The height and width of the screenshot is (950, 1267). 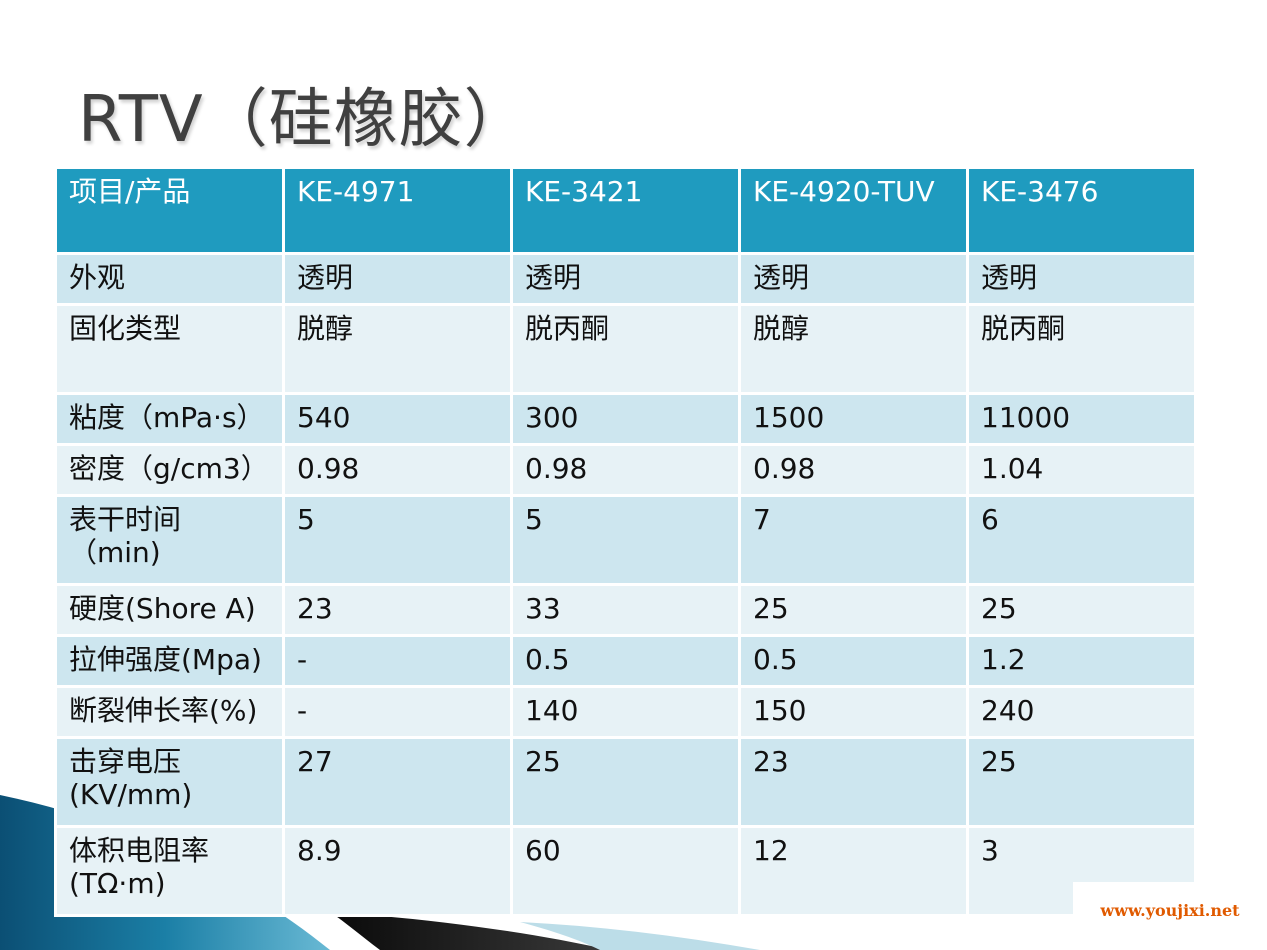 I want to click on header-cell: KE-3476, so click(x=1081, y=210).